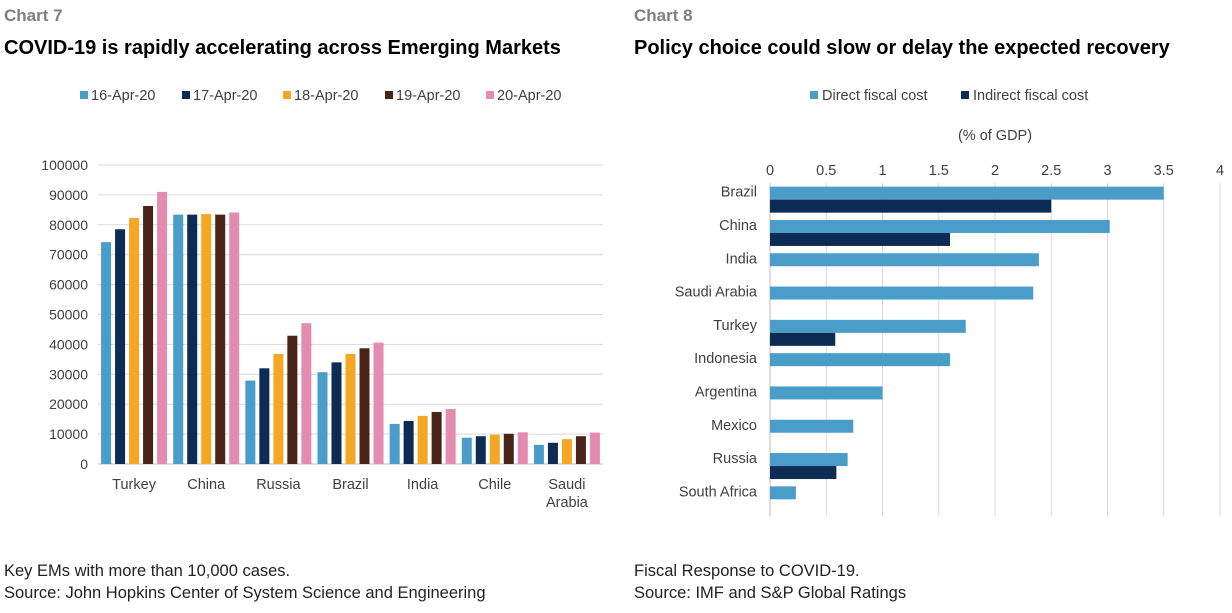 The image size is (1232, 613). I want to click on y-tick-label: 50000, so click(68, 315).